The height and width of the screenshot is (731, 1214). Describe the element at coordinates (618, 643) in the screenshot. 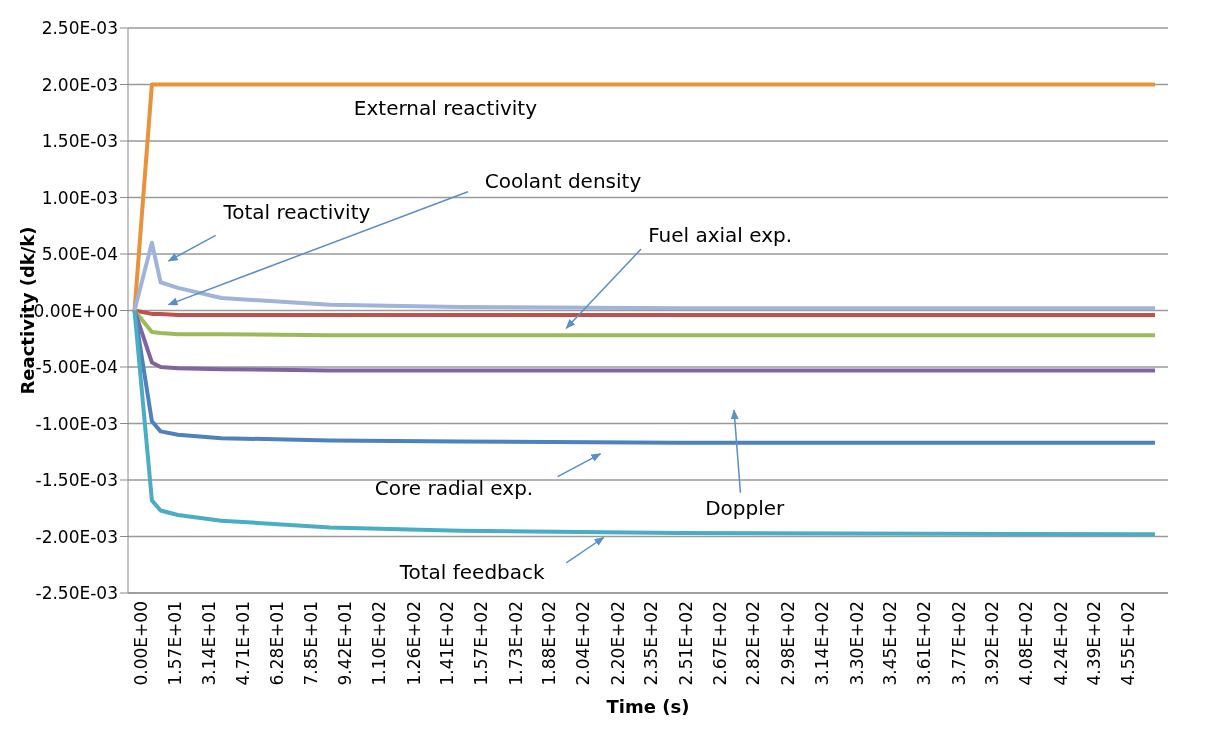

I see `x-tick-label: 2.20E+02` at that location.